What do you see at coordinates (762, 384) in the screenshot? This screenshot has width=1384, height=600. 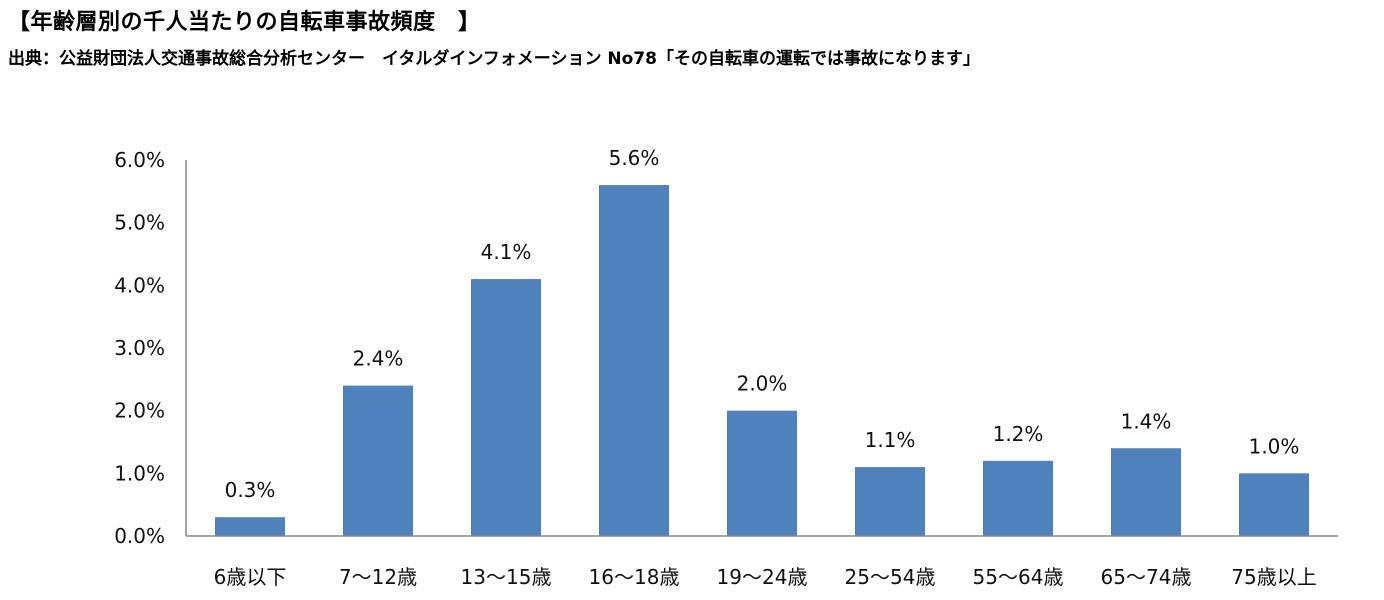 I see `data-label: 2.0%` at bounding box center [762, 384].